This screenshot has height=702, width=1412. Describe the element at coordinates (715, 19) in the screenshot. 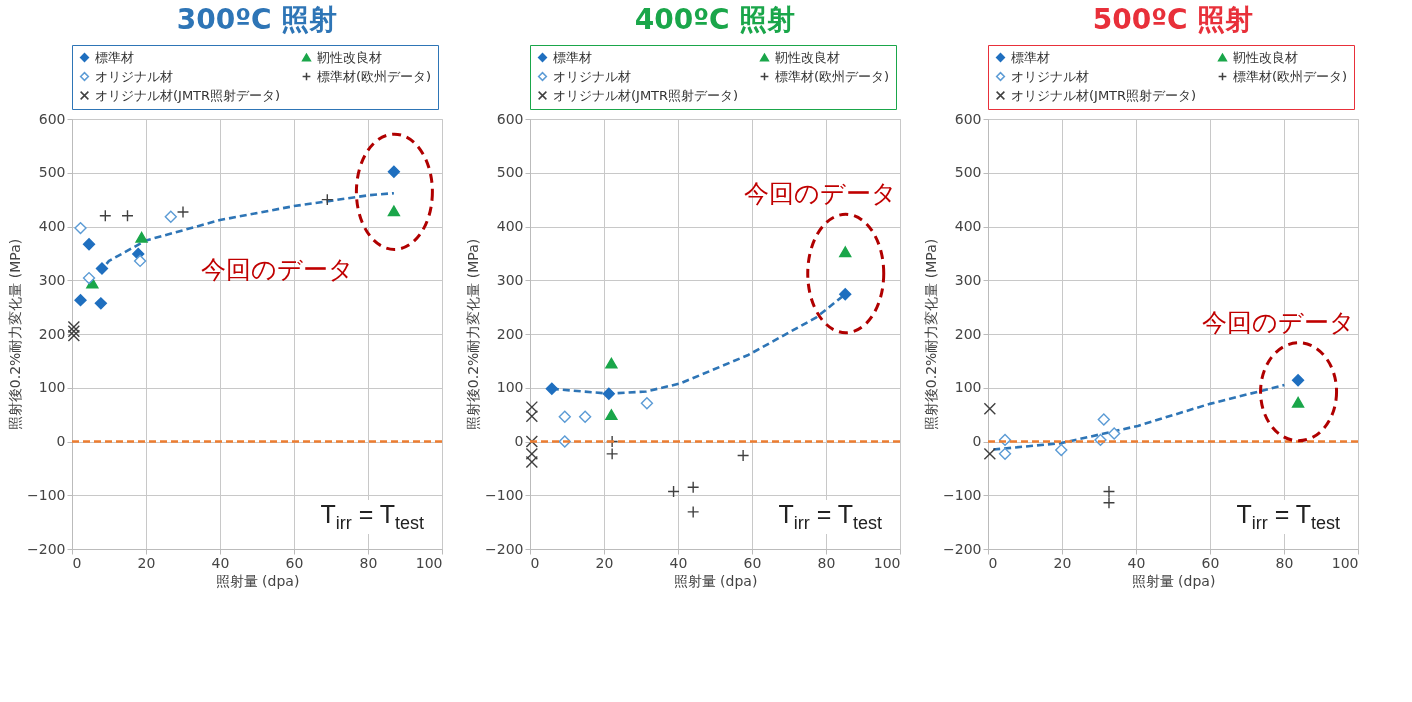

I see `chart-title: 400ºC 照射` at that location.